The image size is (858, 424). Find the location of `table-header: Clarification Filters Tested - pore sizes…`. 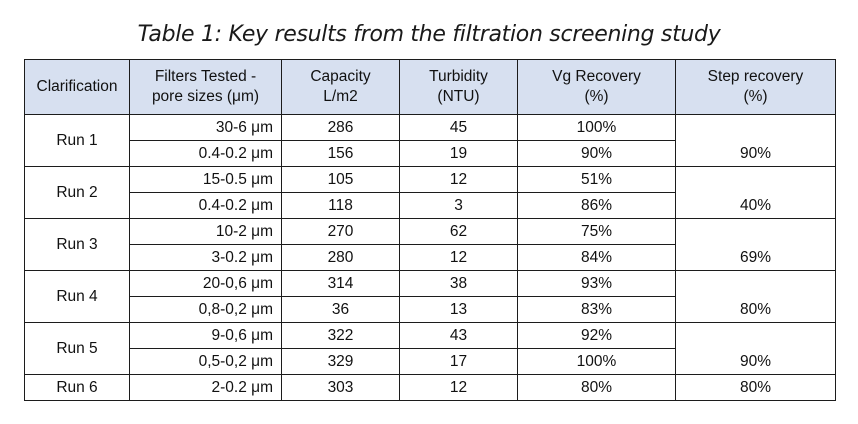

table-header: Clarification Filters Tested - pore sizes… is located at coordinates (430, 87).